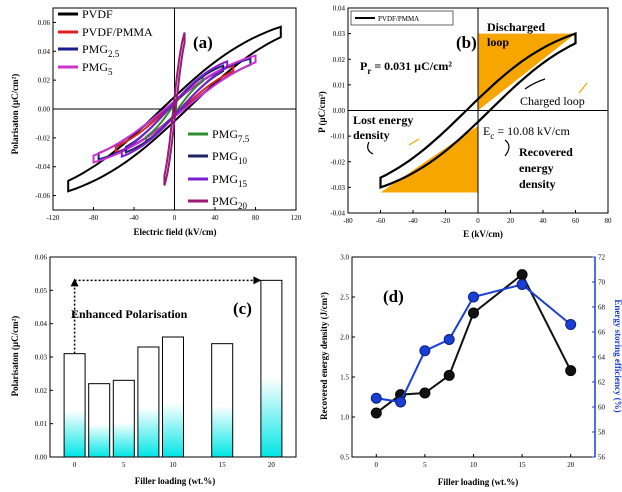 The width and height of the screenshot is (622, 492). Describe the element at coordinates (535, 84) in the screenshot. I see `panel-b-arrow-charged` at that location.